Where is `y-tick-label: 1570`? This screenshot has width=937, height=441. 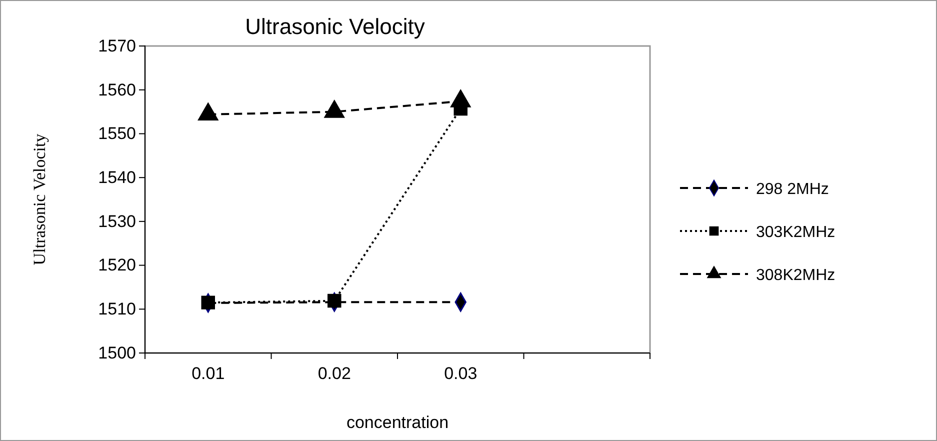
y-tick-label: 1570 is located at coordinates (117, 46).